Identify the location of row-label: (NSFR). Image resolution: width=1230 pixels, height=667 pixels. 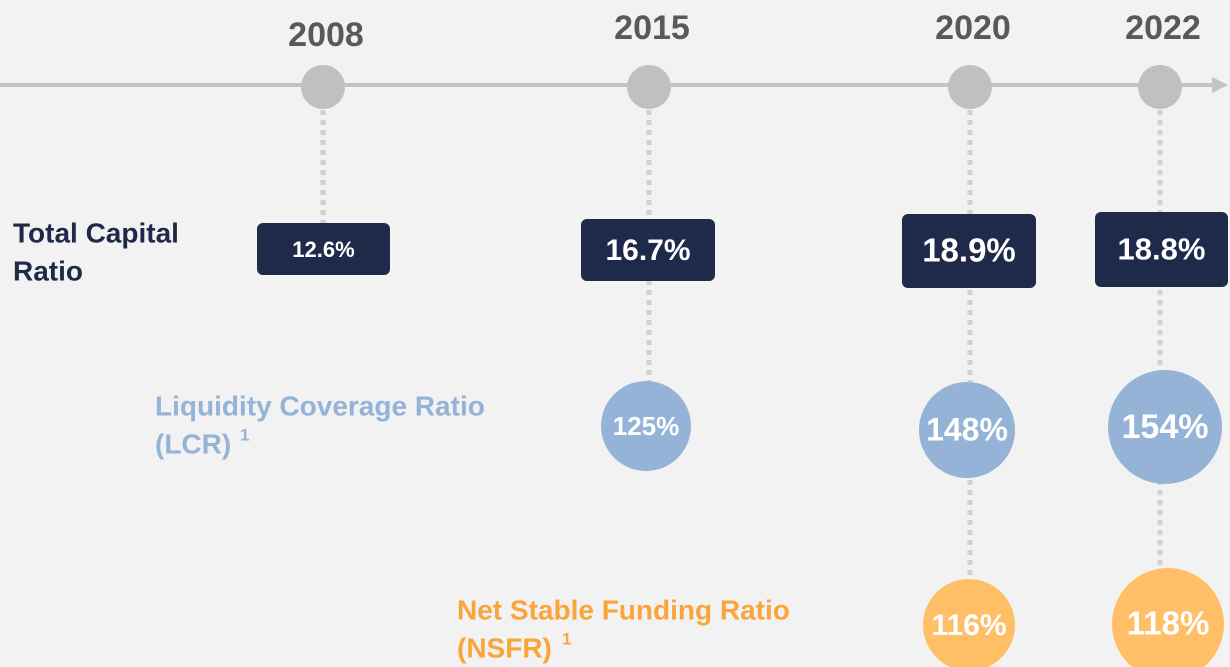
(504, 647).